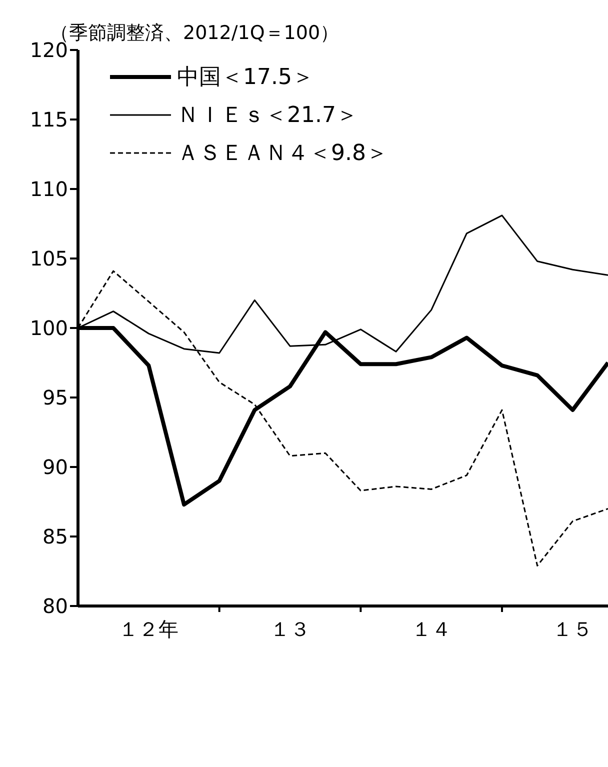 The width and height of the screenshot is (608, 767). Describe the element at coordinates (290, 629) in the screenshot. I see `x-tick-label: １３` at that location.